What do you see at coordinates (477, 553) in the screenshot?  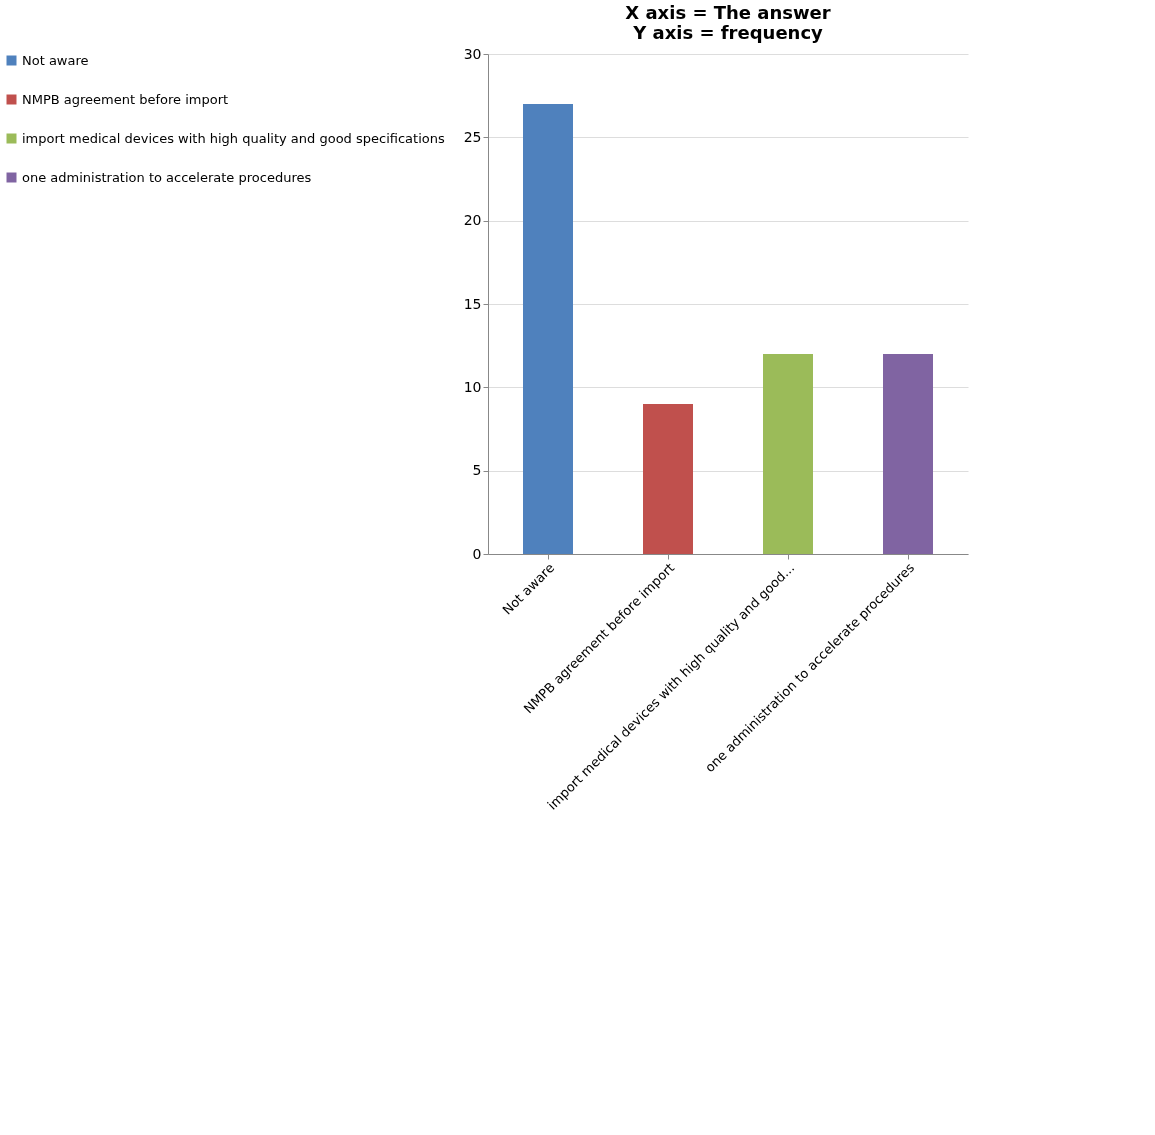 I see `y-tick-label: 0` at bounding box center [477, 553].